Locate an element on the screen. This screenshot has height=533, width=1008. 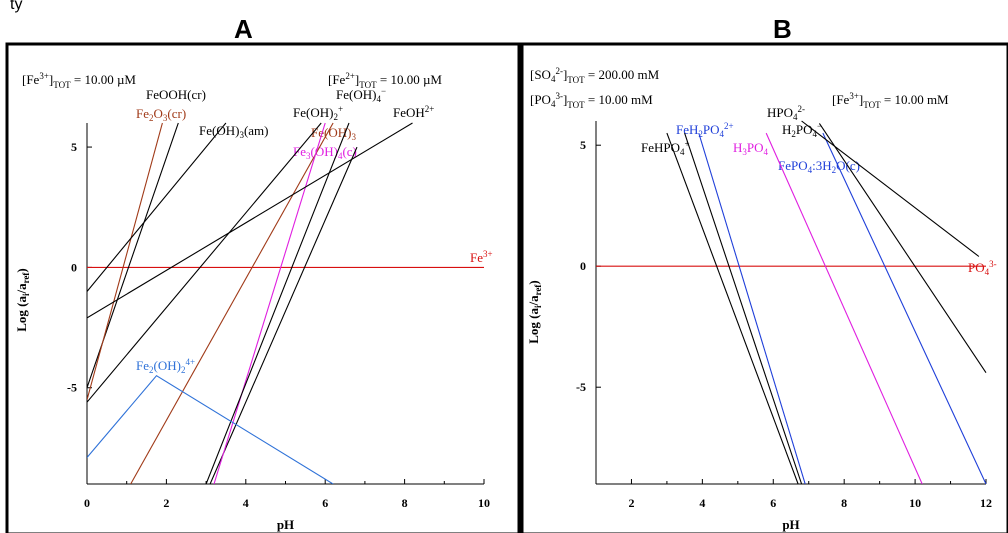
y-tick-label-A: -5 is located at coordinates (72, 388).